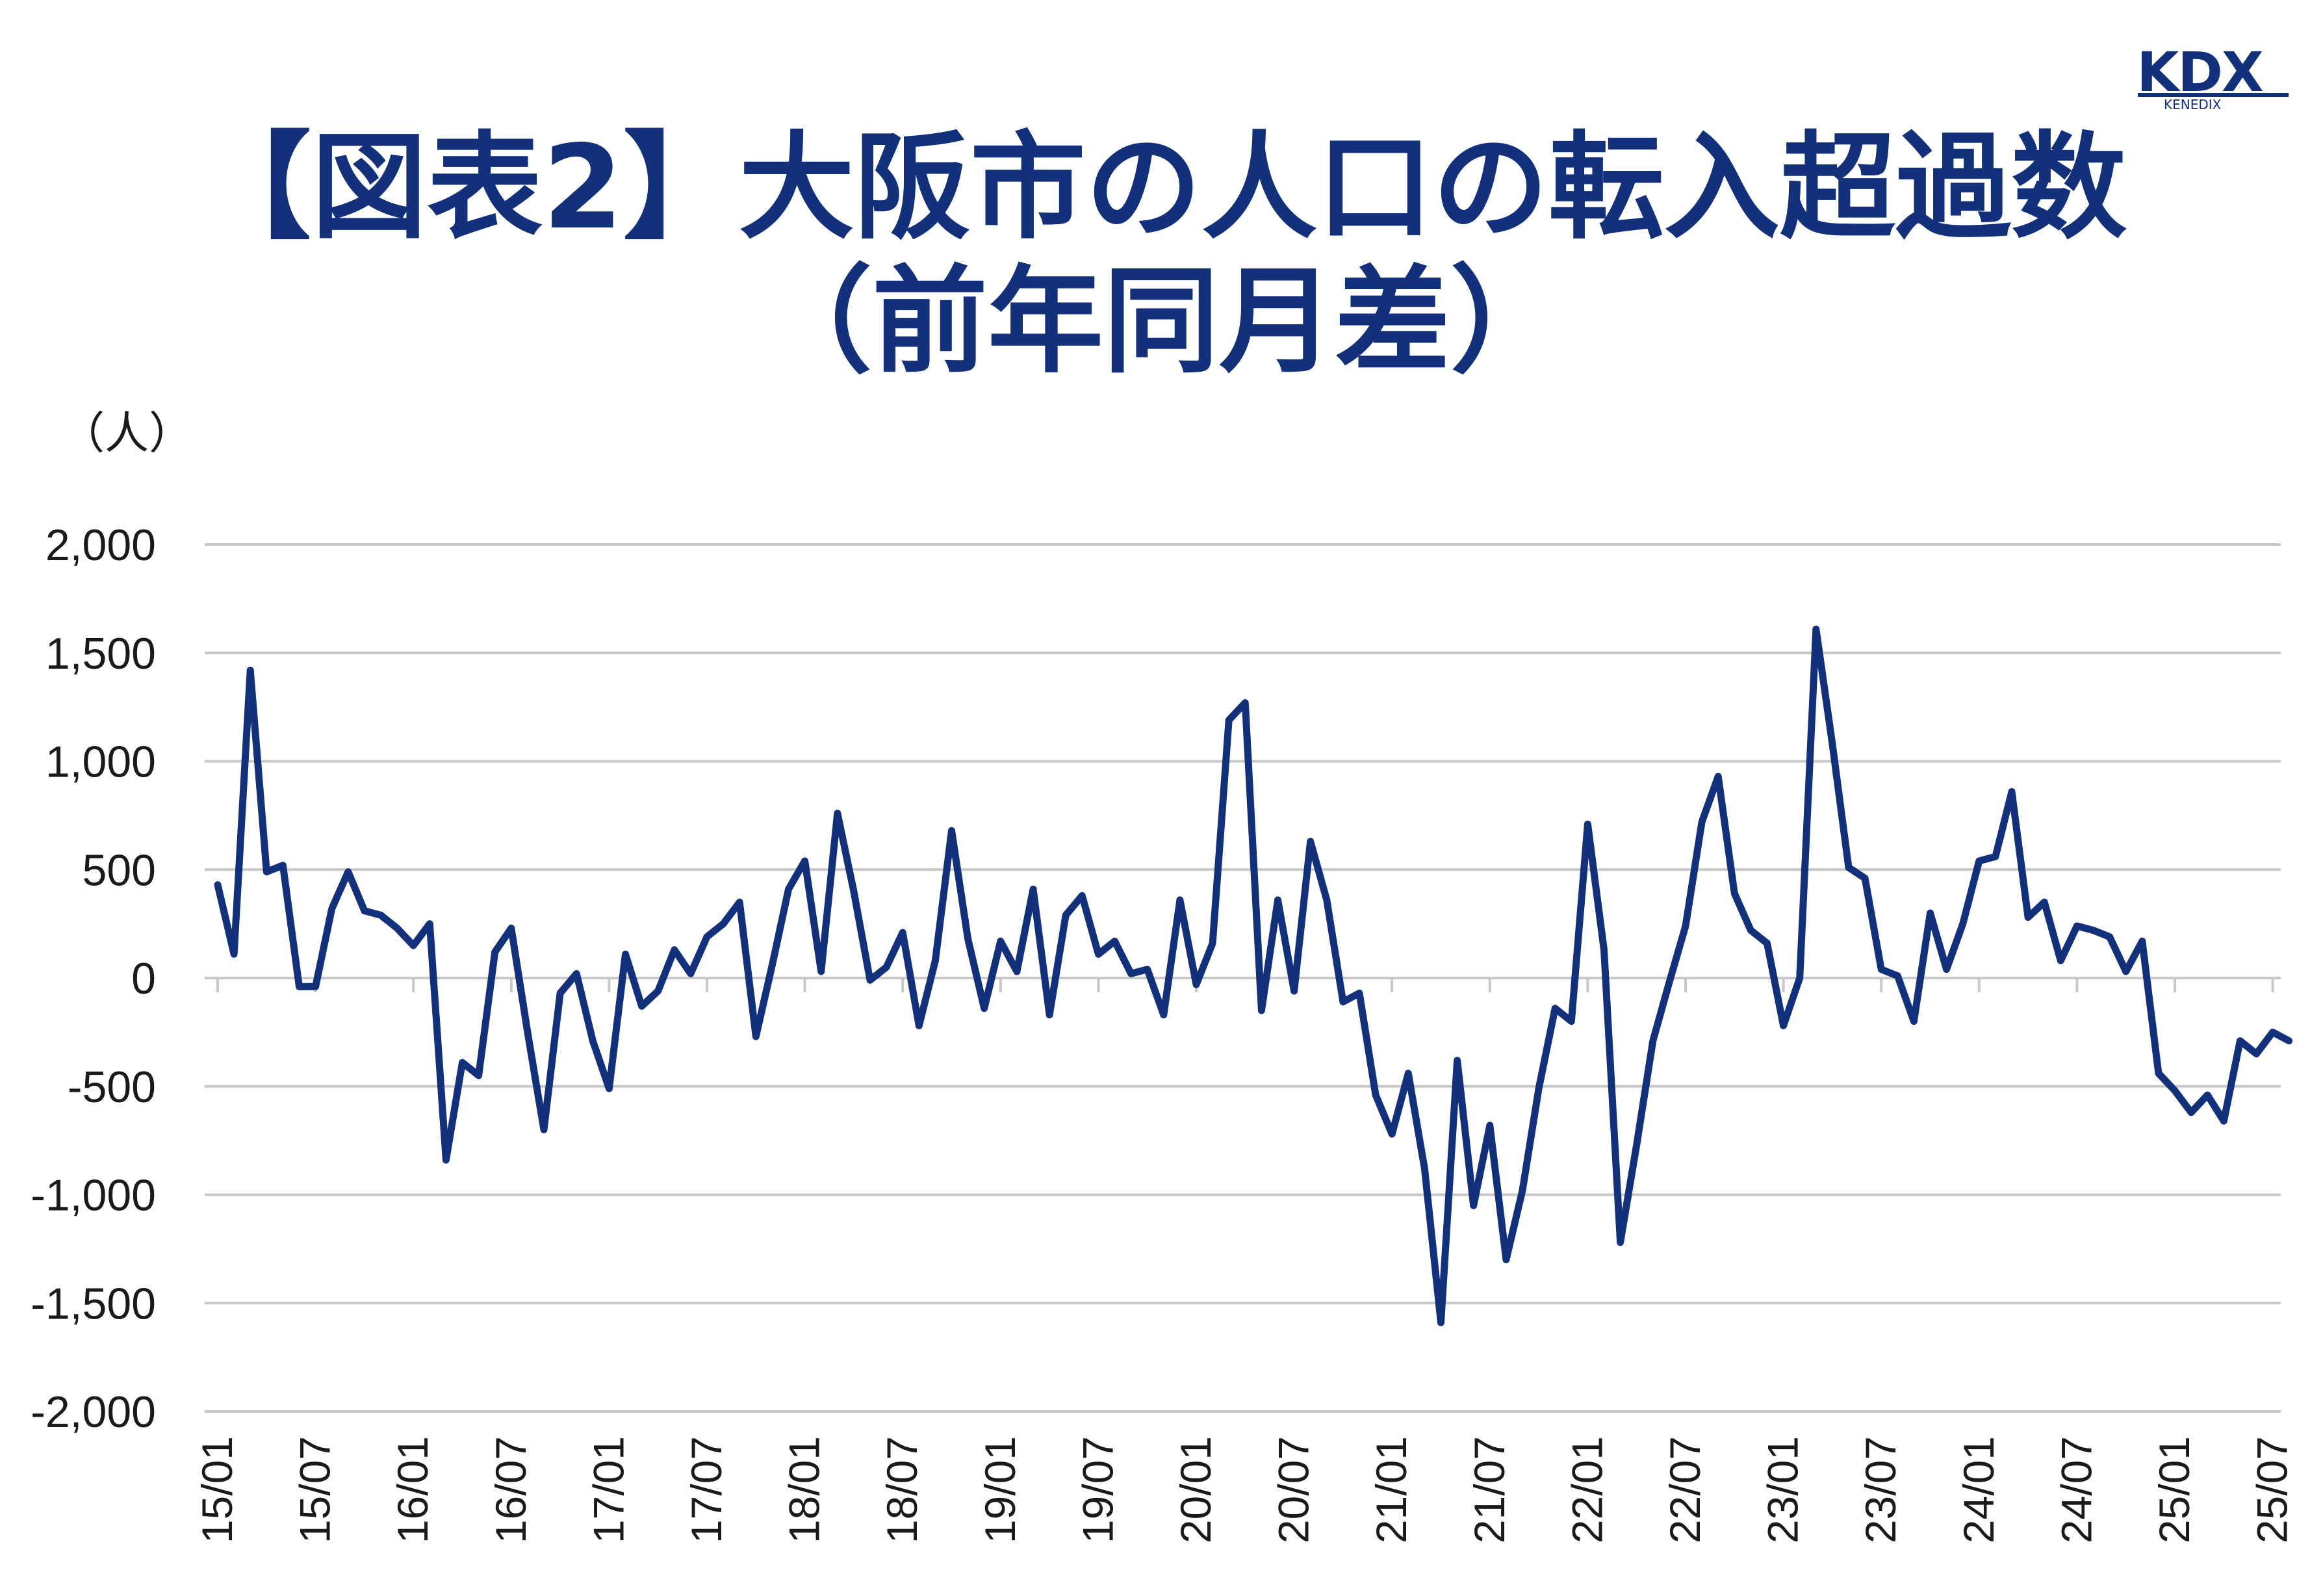 Image resolution: width=2323 pixels, height=1596 pixels. I want to click on x-tick-label: 23/07, so click(1880, 1489).